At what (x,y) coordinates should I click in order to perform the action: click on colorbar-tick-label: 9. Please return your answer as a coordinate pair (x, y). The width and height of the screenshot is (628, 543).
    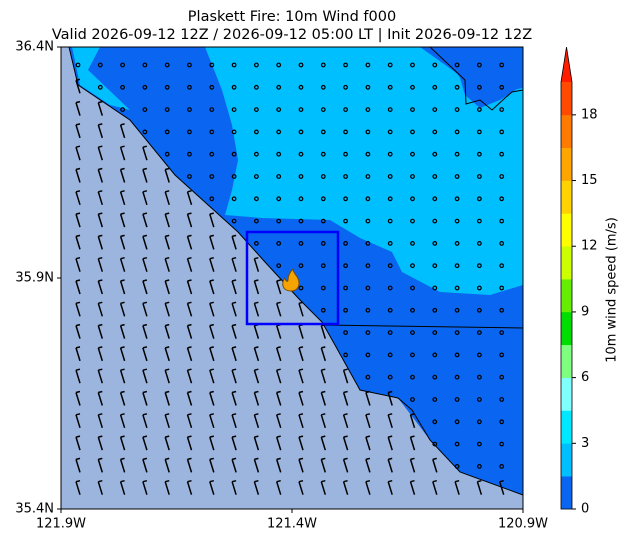
    Looking at the image, I should click on (585, 311).